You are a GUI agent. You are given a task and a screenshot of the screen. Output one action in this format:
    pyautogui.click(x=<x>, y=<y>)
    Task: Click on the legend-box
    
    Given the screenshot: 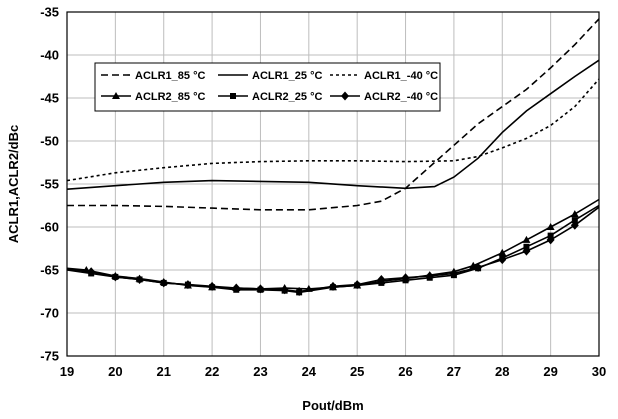 What is the action you would take?
    pyautogui.click(x=267, y=87)
    